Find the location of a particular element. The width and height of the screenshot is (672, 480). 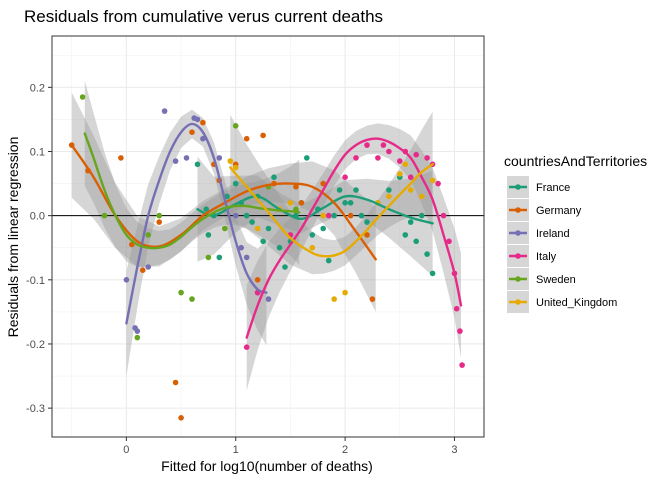

x-tick-label: 0 is located at coordinates (126, 450).